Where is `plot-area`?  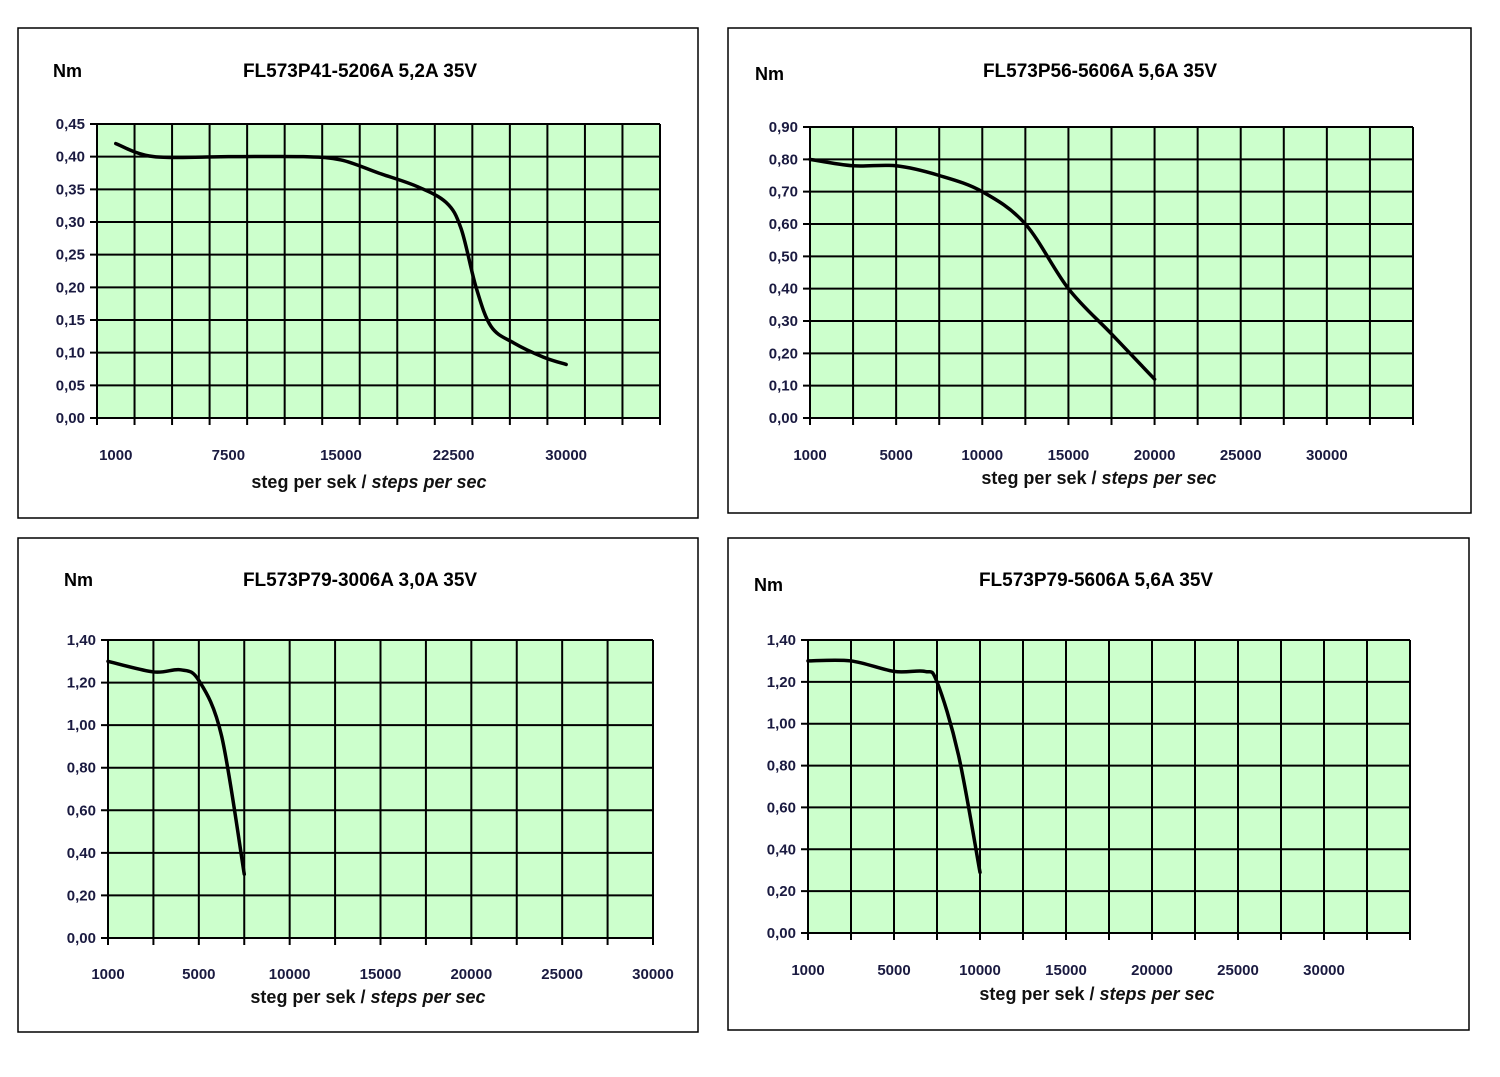
plot-area is located at coordinates (378, 271).